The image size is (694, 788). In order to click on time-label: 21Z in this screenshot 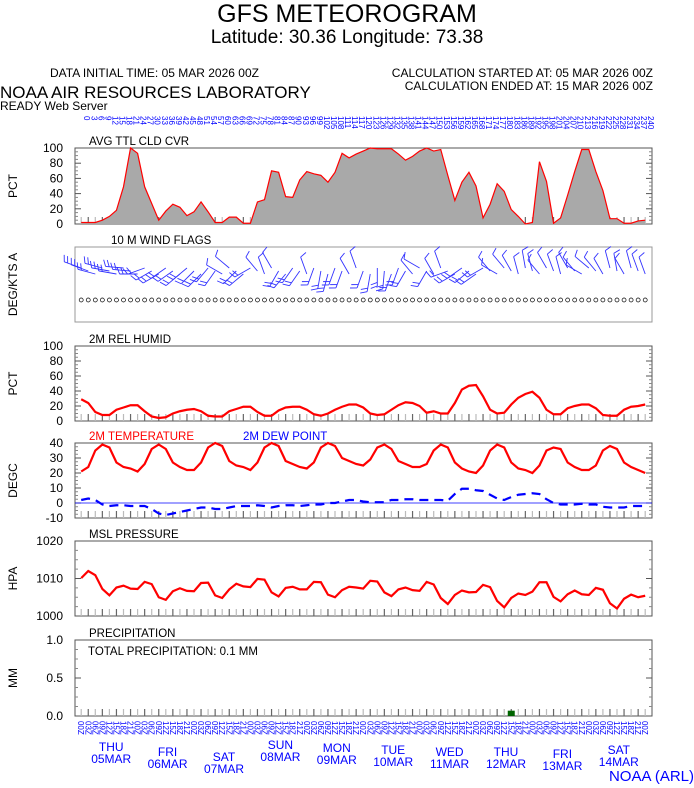, I will do `click(299, 728)`.